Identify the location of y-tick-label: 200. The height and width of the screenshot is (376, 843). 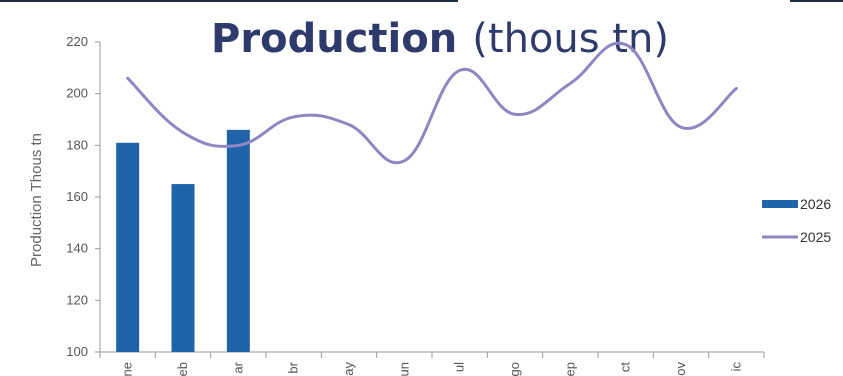
(77, 93).